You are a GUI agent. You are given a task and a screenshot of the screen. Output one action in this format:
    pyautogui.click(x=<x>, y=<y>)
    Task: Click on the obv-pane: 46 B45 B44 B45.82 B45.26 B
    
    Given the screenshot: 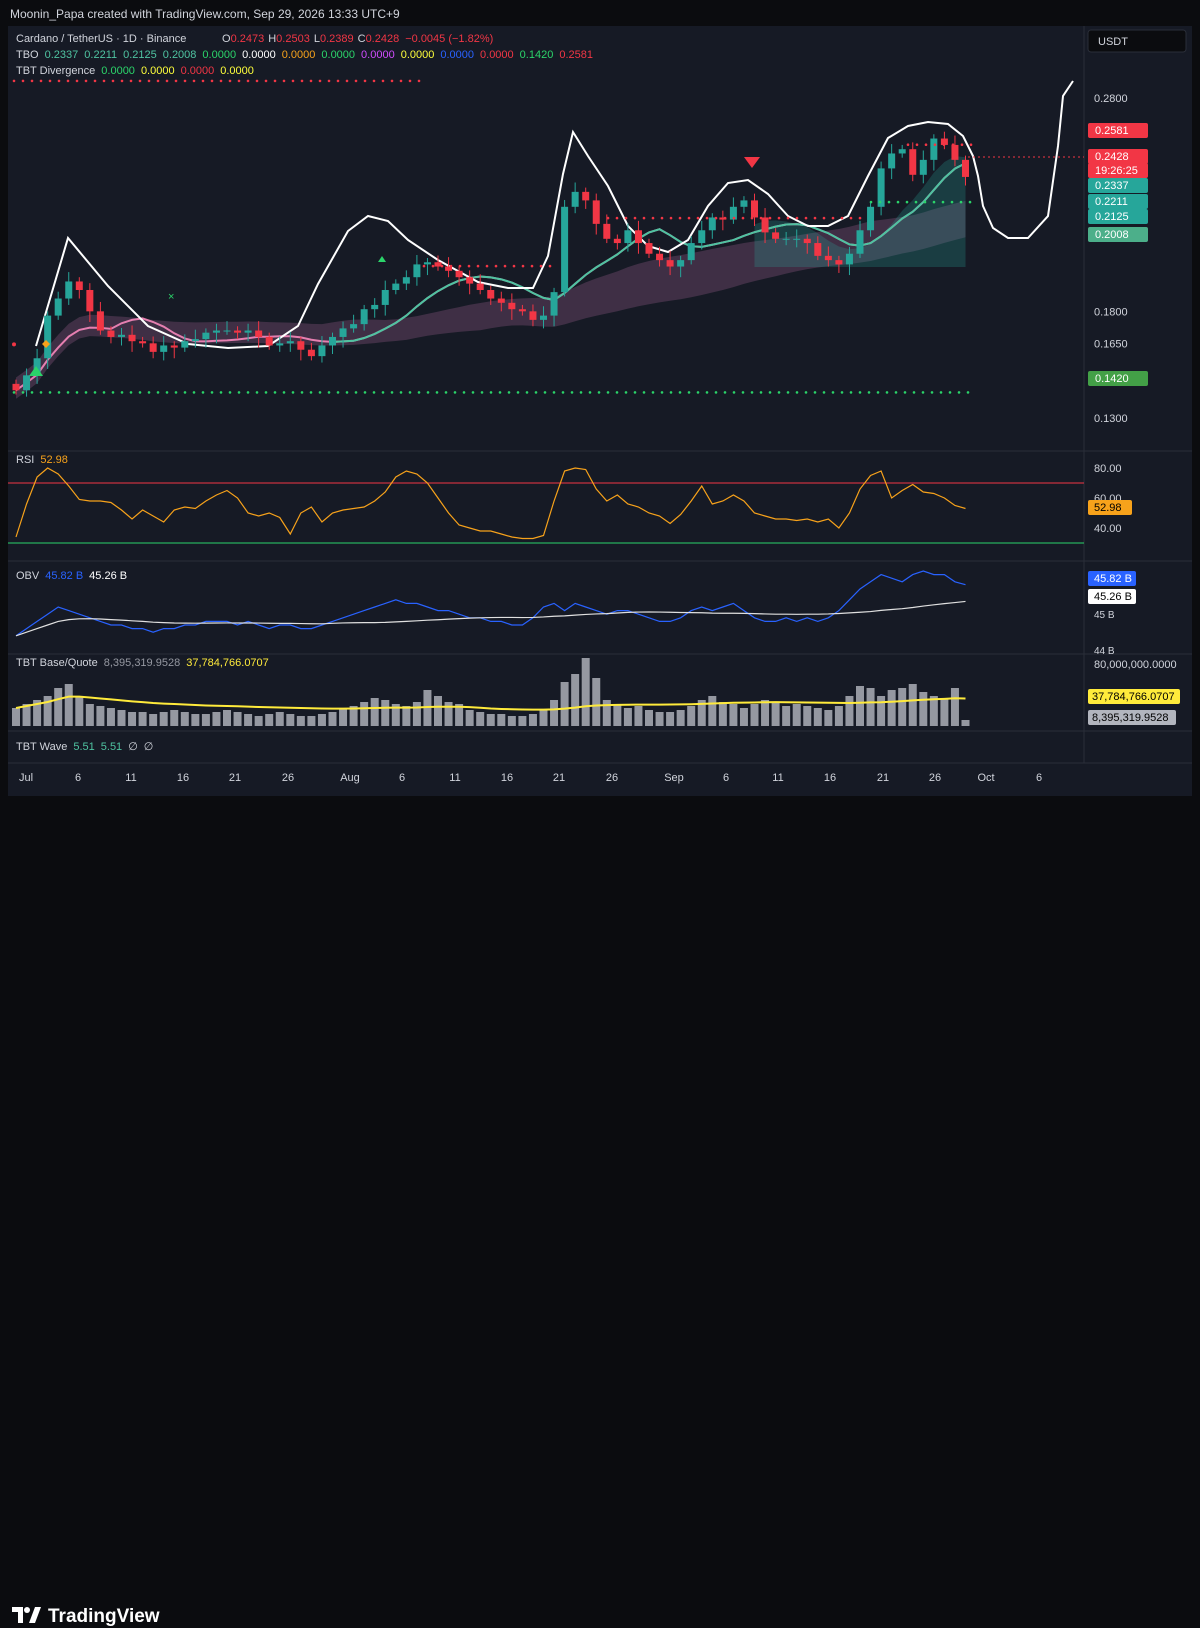 What is the action you would take?
    pyautogui.click(x=575, y=613)
    